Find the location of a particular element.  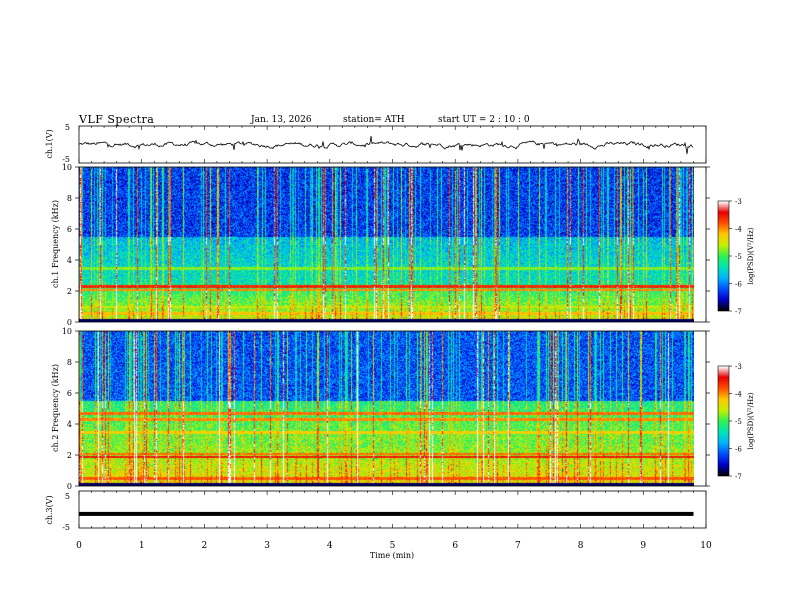

ch1-ytick-label-2: 2 is located at coordinates (69, 291).